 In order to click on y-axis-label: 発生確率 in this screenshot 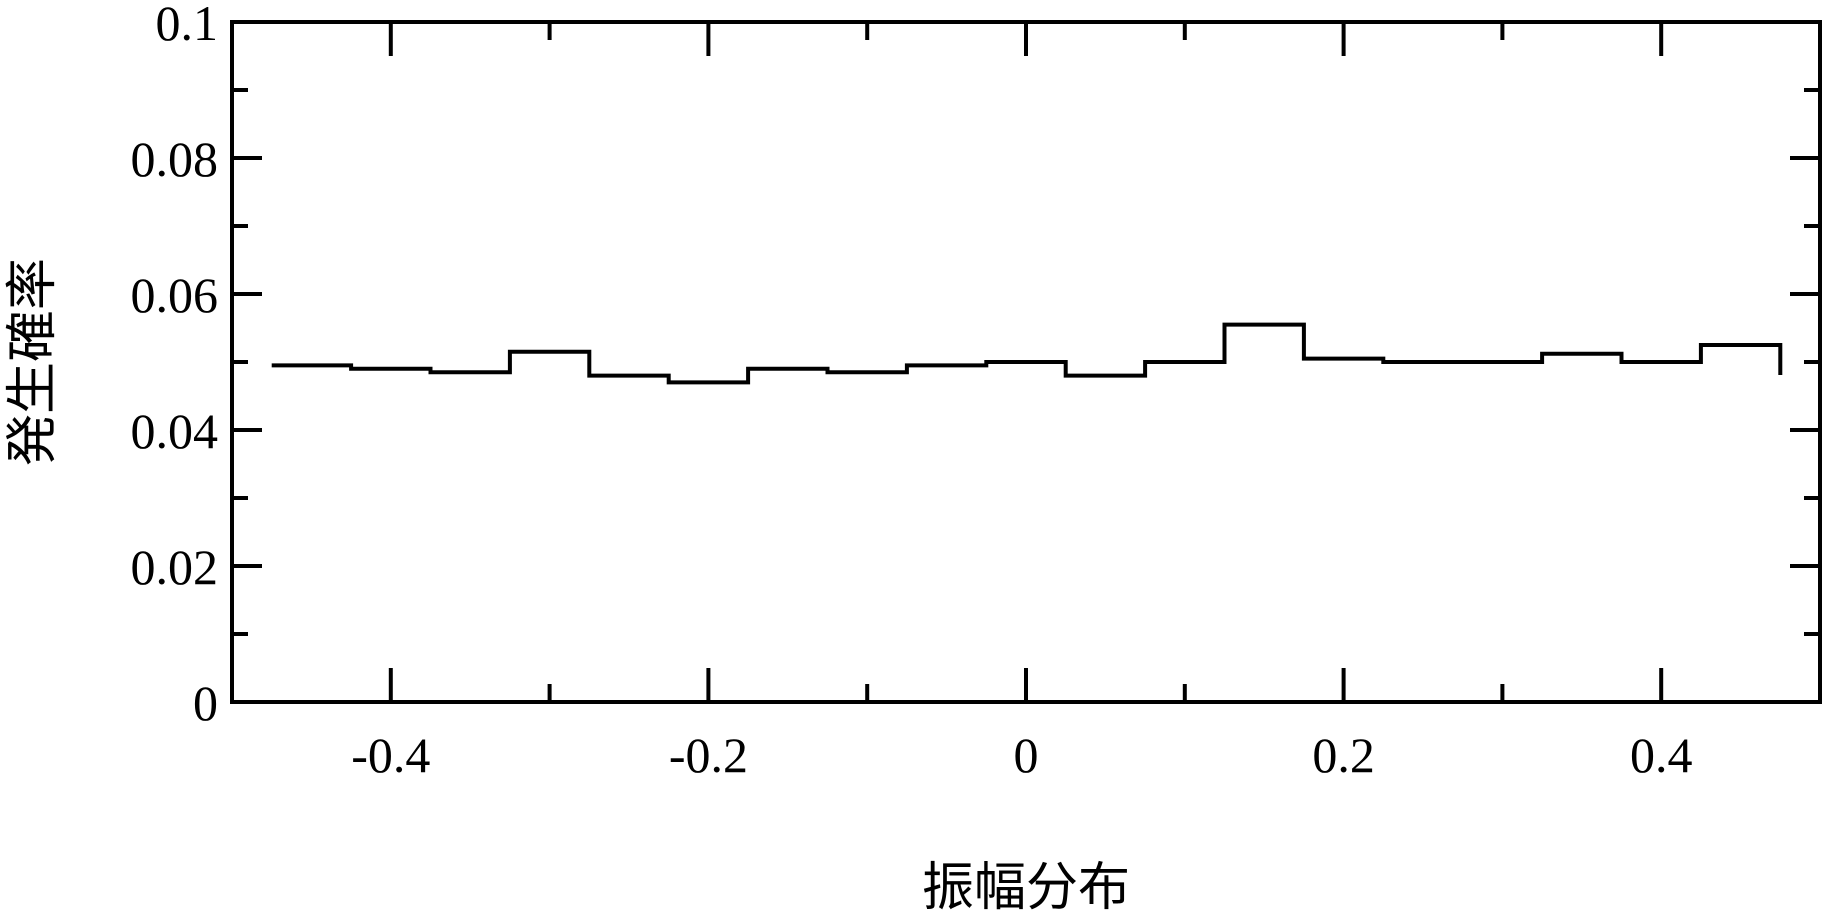, I will do `click(33, 362)`.